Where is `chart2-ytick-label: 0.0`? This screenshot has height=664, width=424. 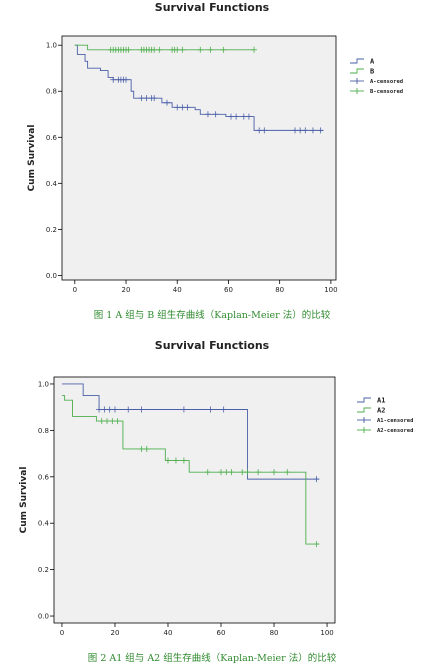 chart2-ytick-label: 0.0 is located at coordinates (43, 617).